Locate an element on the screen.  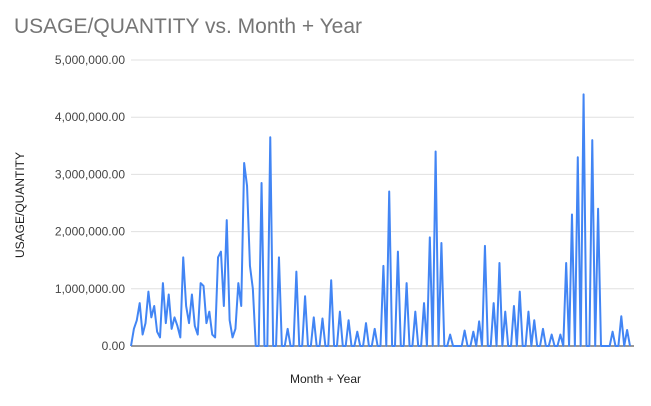
y-tick-label: 1,000,000.00 is located at coordinates (90, 289).